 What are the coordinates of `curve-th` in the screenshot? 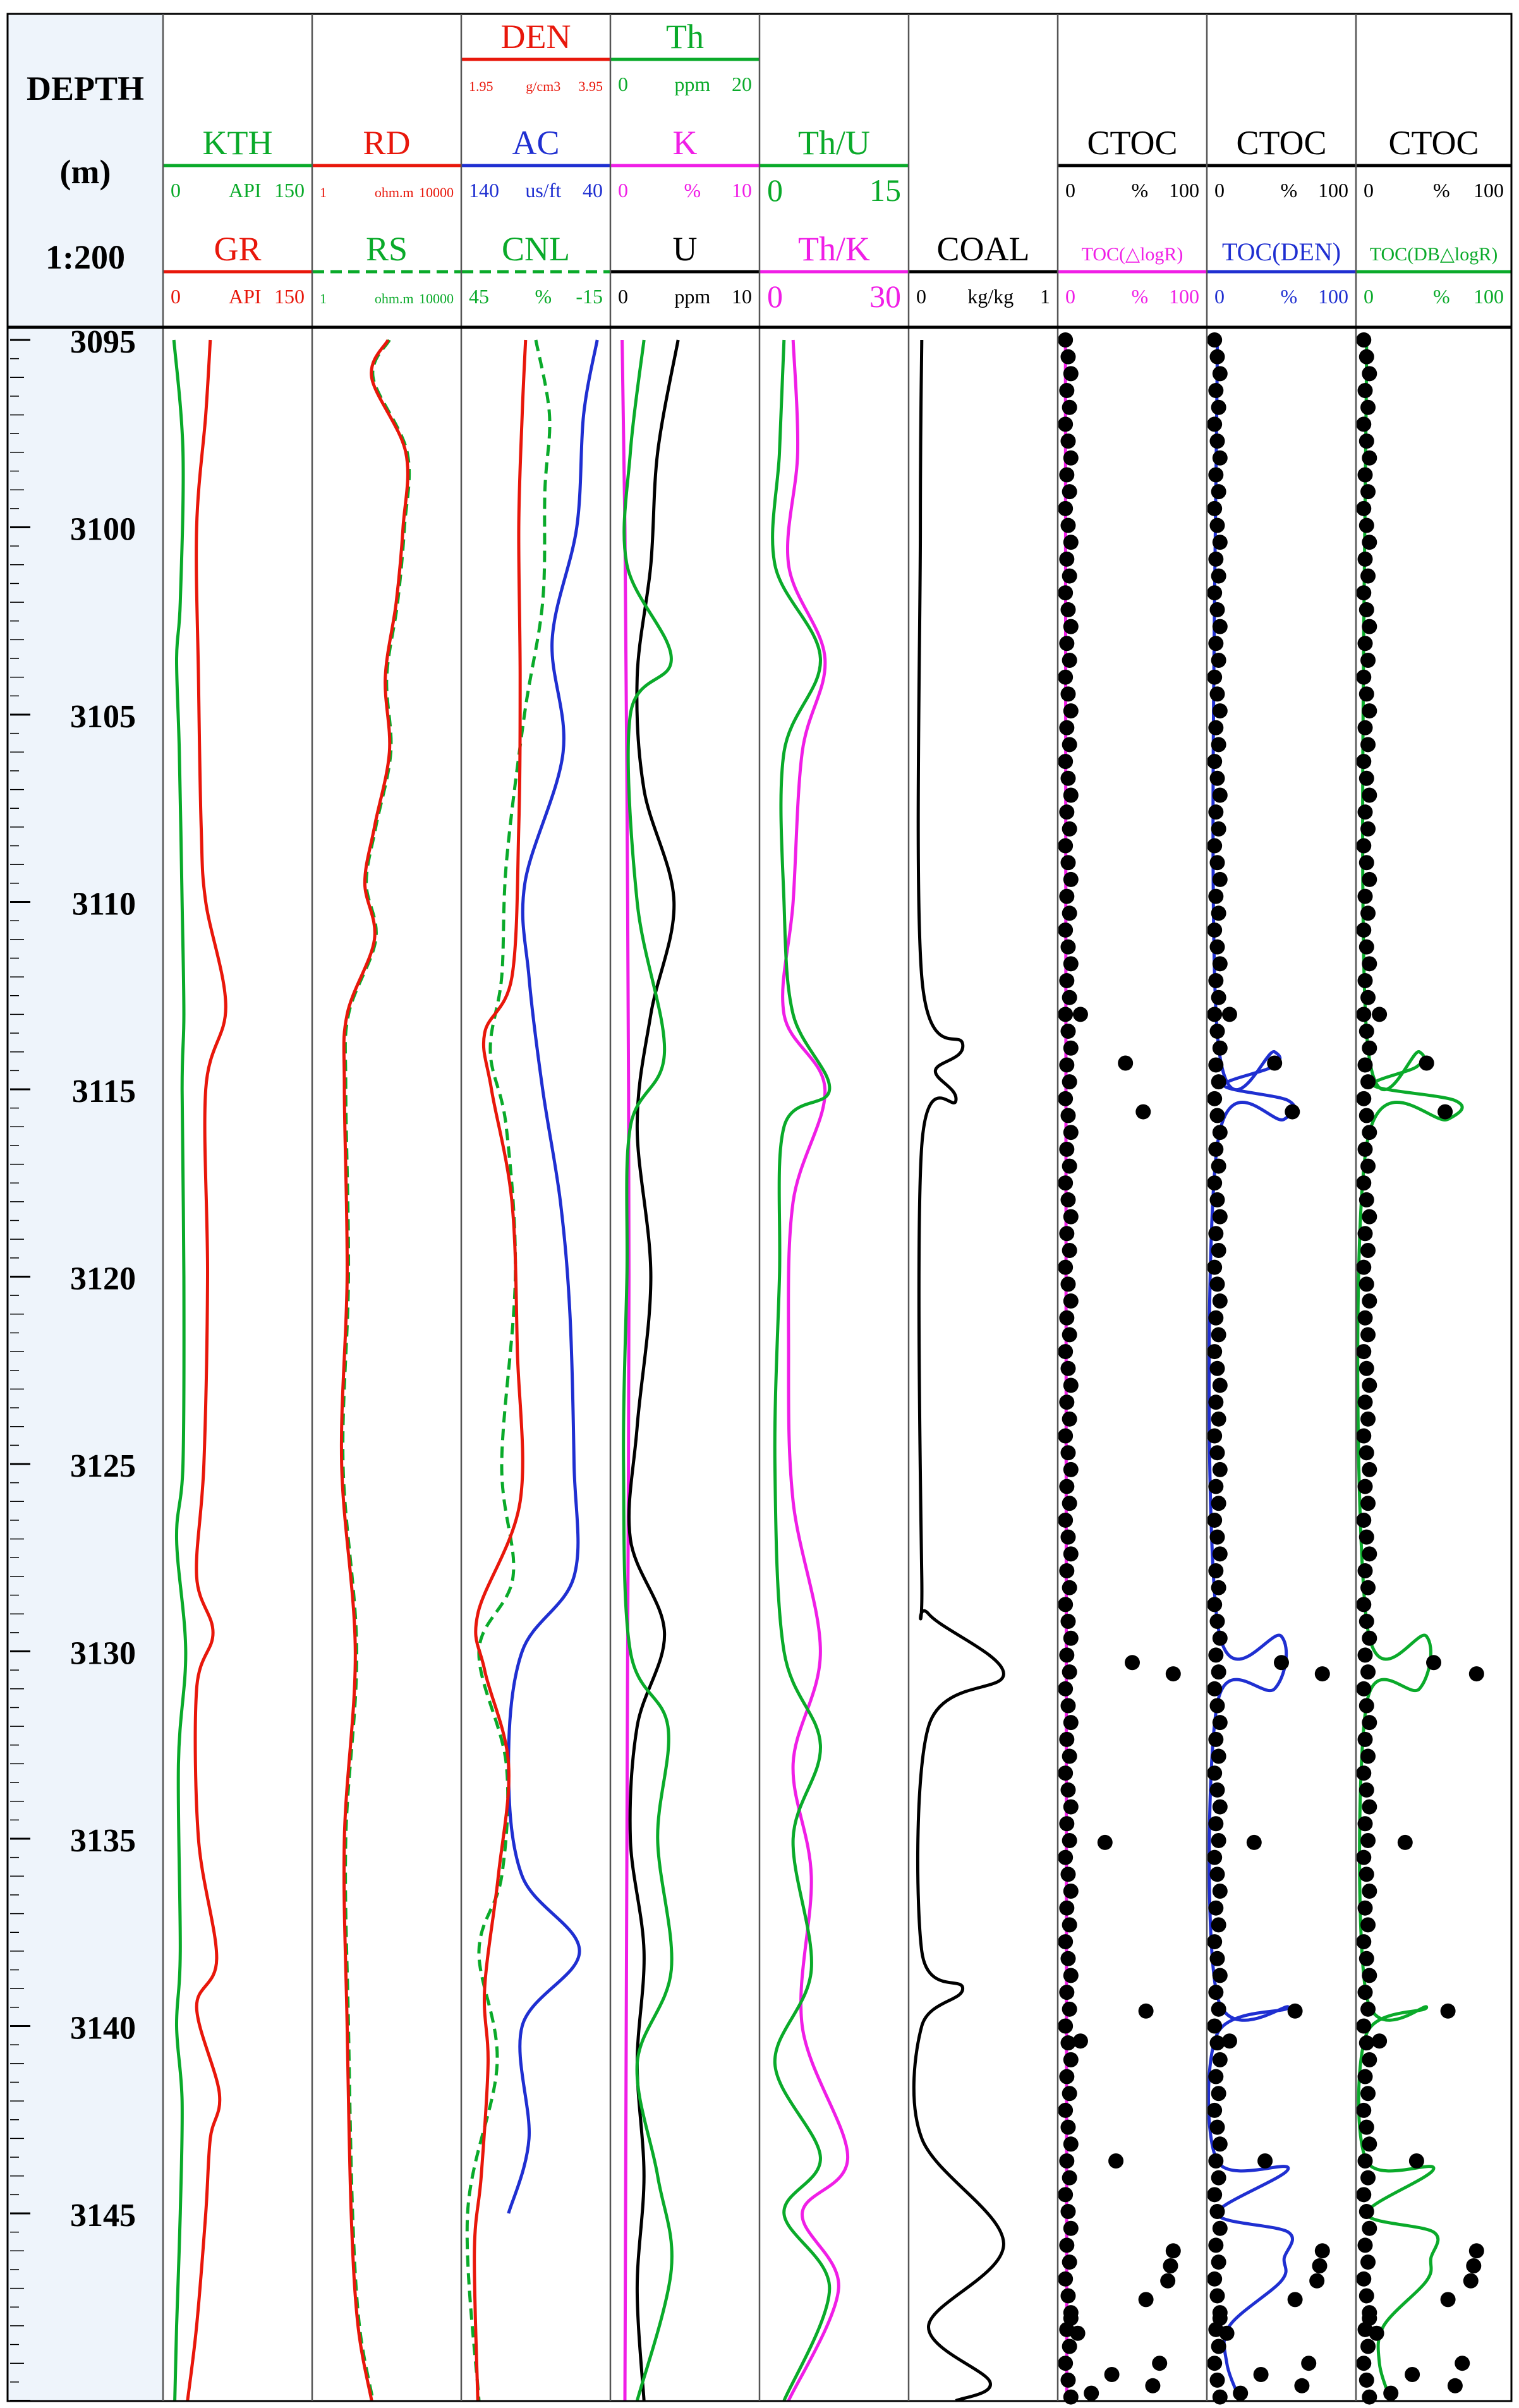 It's located at (648, 1371).